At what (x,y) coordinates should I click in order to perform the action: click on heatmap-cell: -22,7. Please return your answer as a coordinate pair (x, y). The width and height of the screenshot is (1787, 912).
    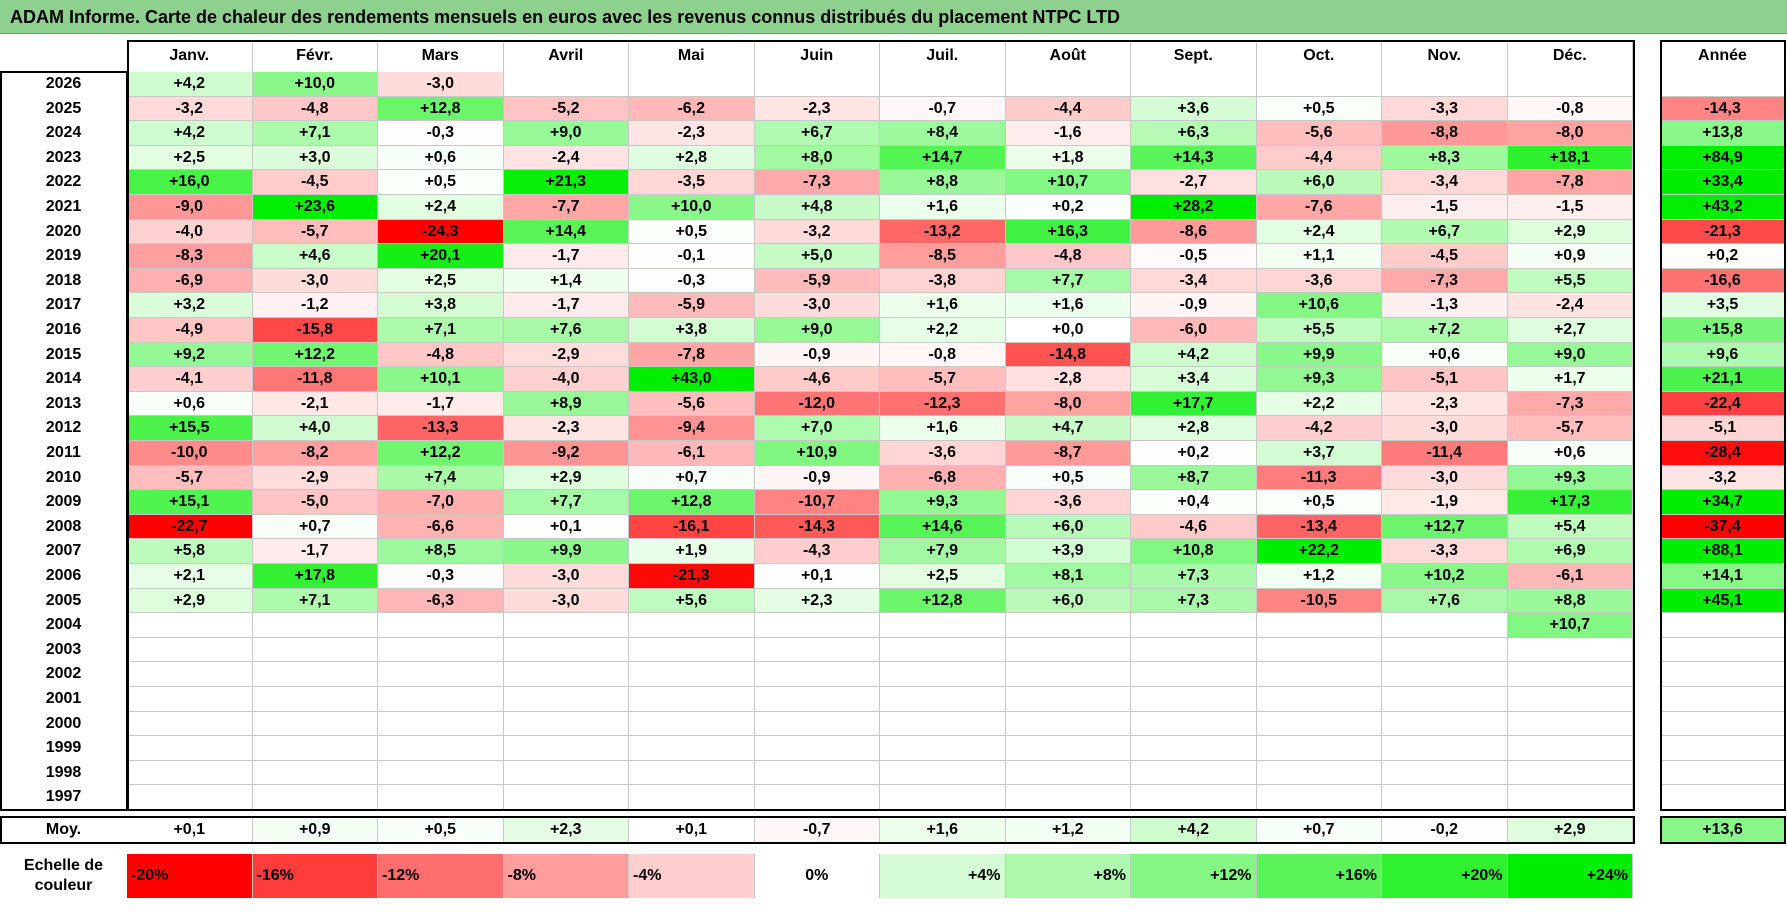
    Looking at the image, I should click on (190, 527).